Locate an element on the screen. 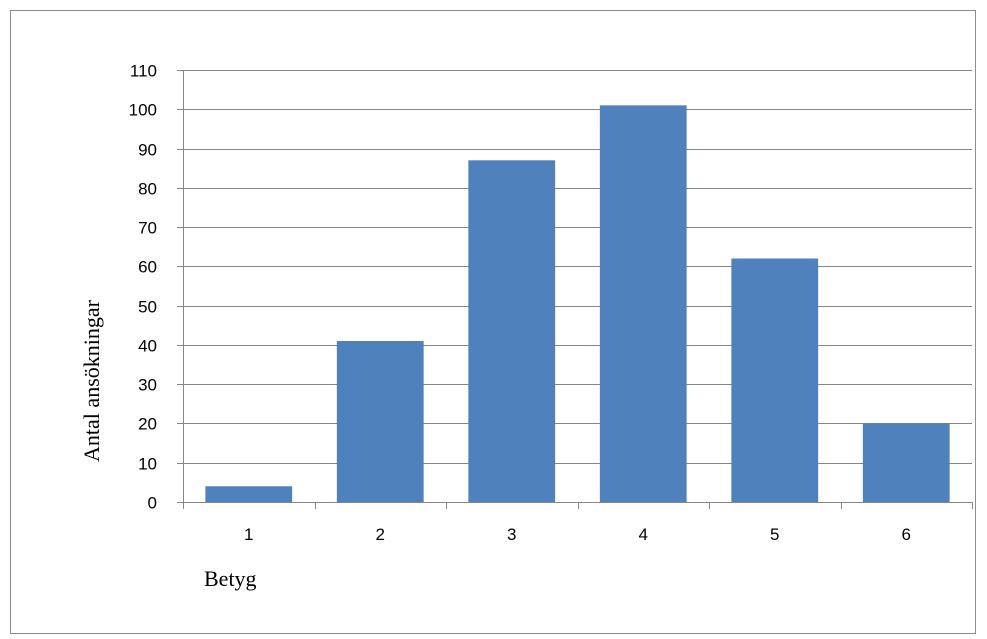 Image resolution: width=987 pixels, height=639 pixels. y-tick-label: 30 is located at coordinates (147, 385).